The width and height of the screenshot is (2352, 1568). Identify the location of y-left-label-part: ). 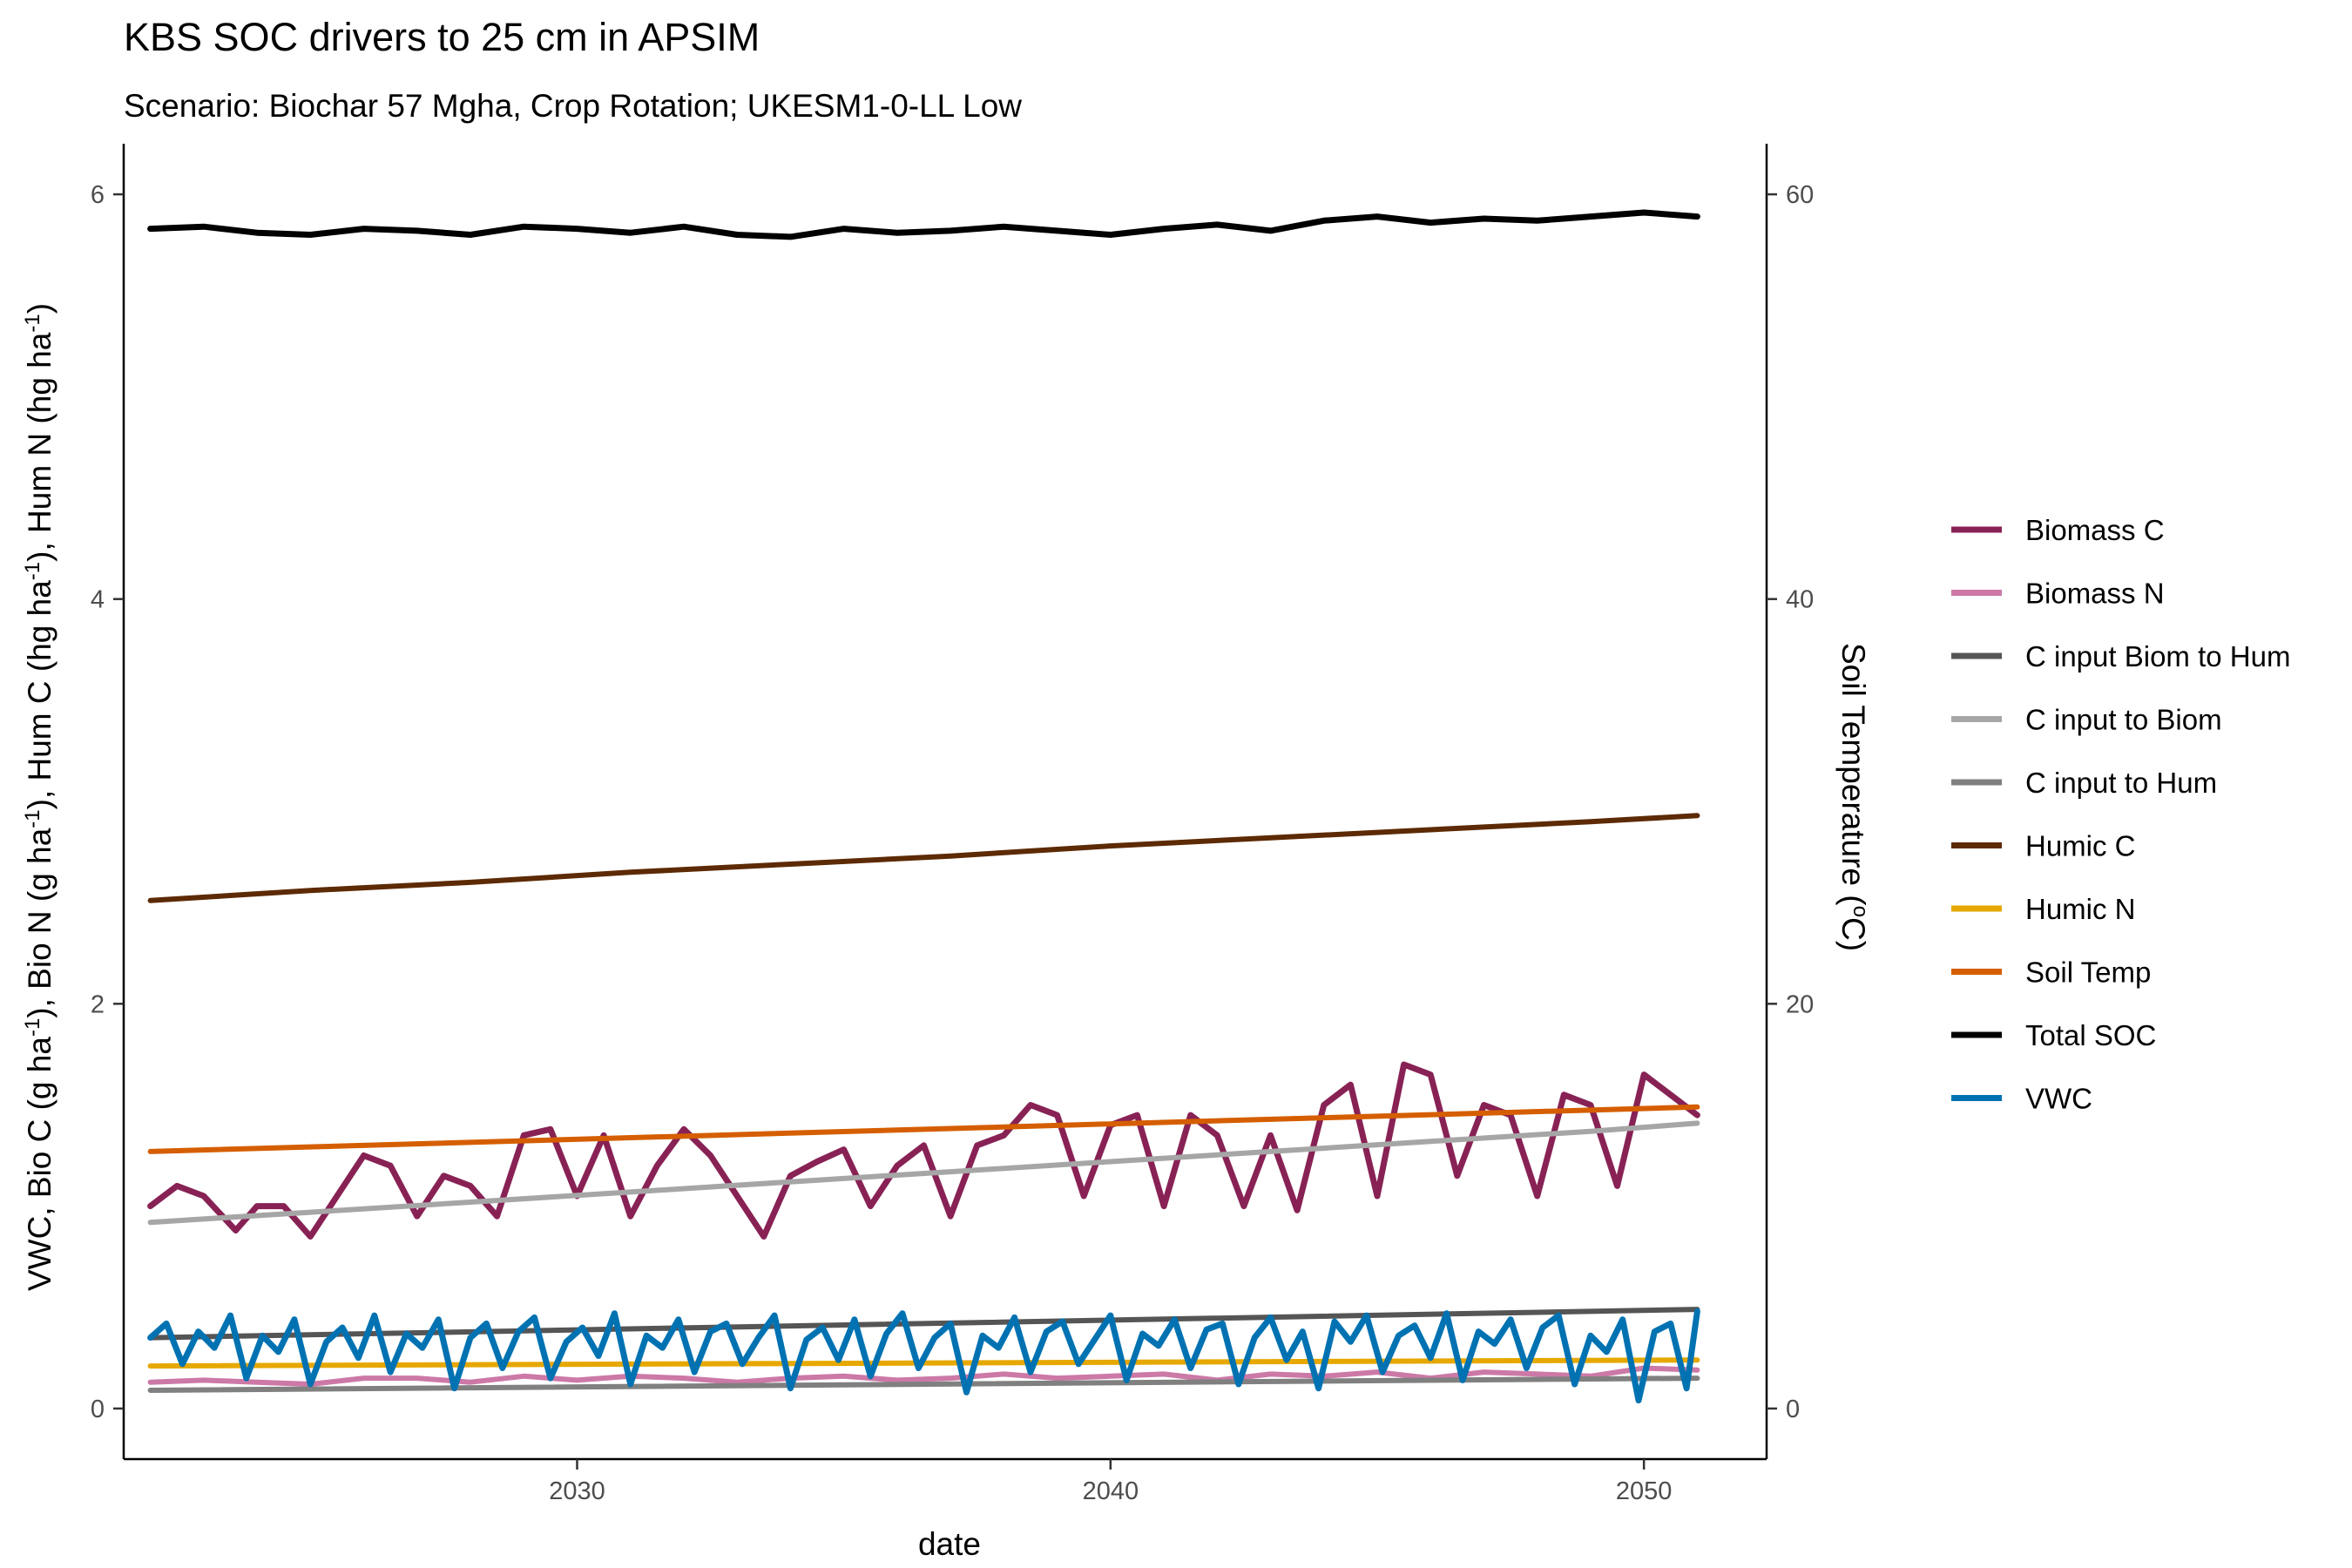
(40, 308).